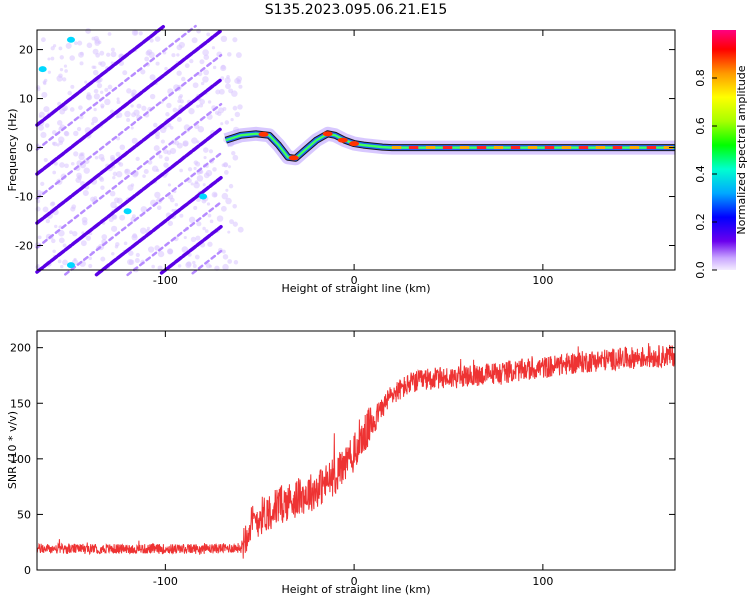 This screenshot has height=600, width=750. Describe the element at coordinates (12, 450) in the screenshot. I see `snr-y-label: SNR (10 * v/v)` at that location.